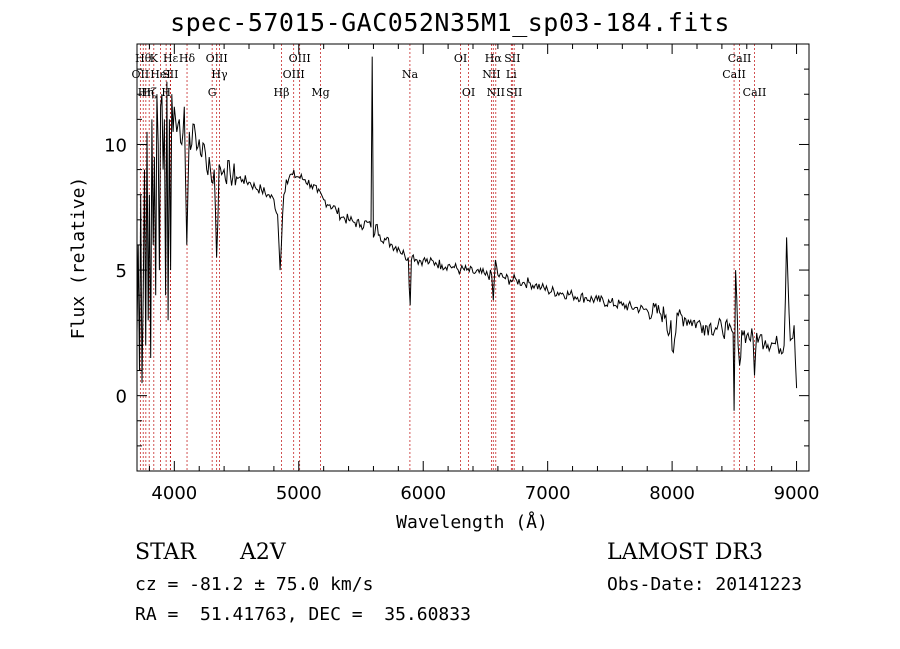 This screenshot has width=900, height=649. What do you see at coordinates (165, 552) in the screenshot?
I see `object-class: STAR` at bounding box center [165, 552].